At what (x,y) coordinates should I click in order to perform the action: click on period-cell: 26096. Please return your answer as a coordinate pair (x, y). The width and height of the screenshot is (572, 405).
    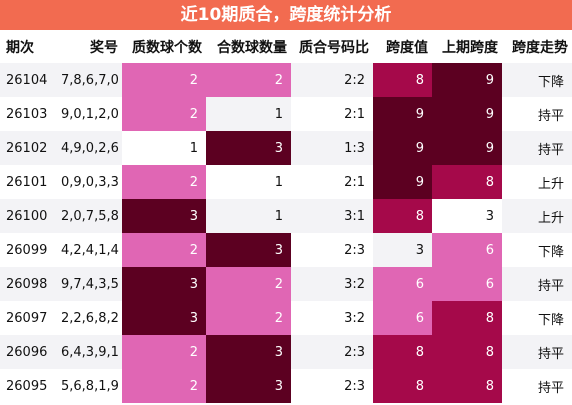
    Looking at the image, I should click on (26, 352).